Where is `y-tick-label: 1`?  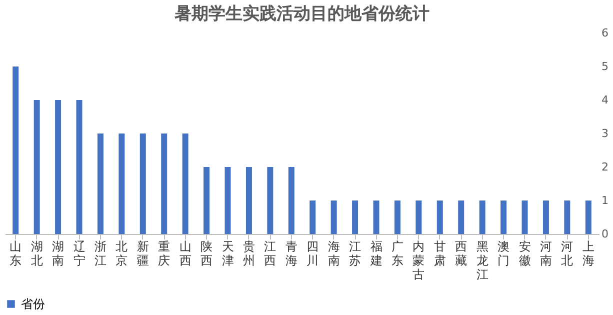
y-tick-label: 1 is located at coordinates (605, 200).